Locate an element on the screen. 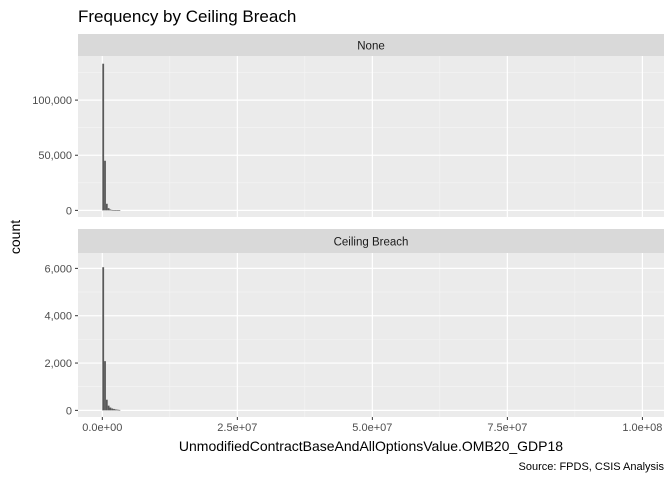 This screenshot has width=672, height=480. y-axis-title: count is located at coordinates (15, 237).